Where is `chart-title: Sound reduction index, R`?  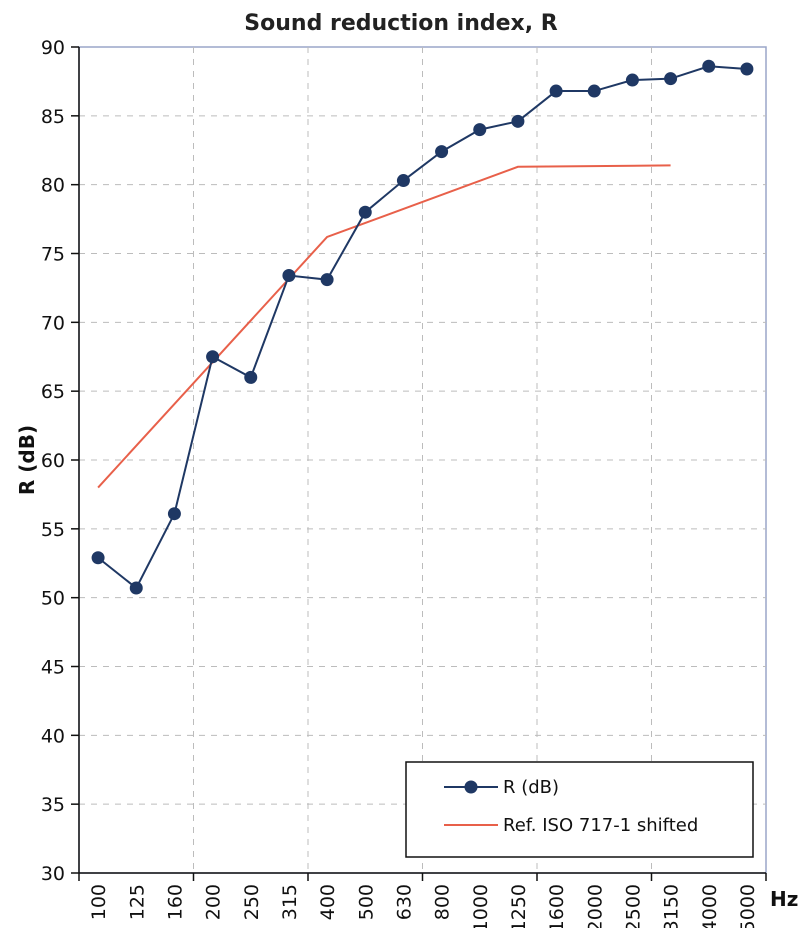
chart-title: Sound reduction index, R is located at coordinates (400, 23).